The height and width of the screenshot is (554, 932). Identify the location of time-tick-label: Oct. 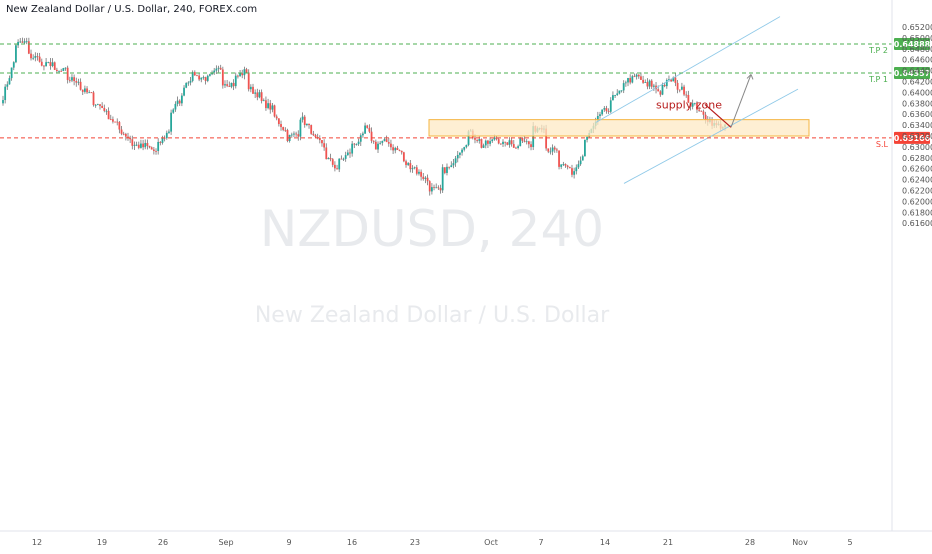
(491, 542).